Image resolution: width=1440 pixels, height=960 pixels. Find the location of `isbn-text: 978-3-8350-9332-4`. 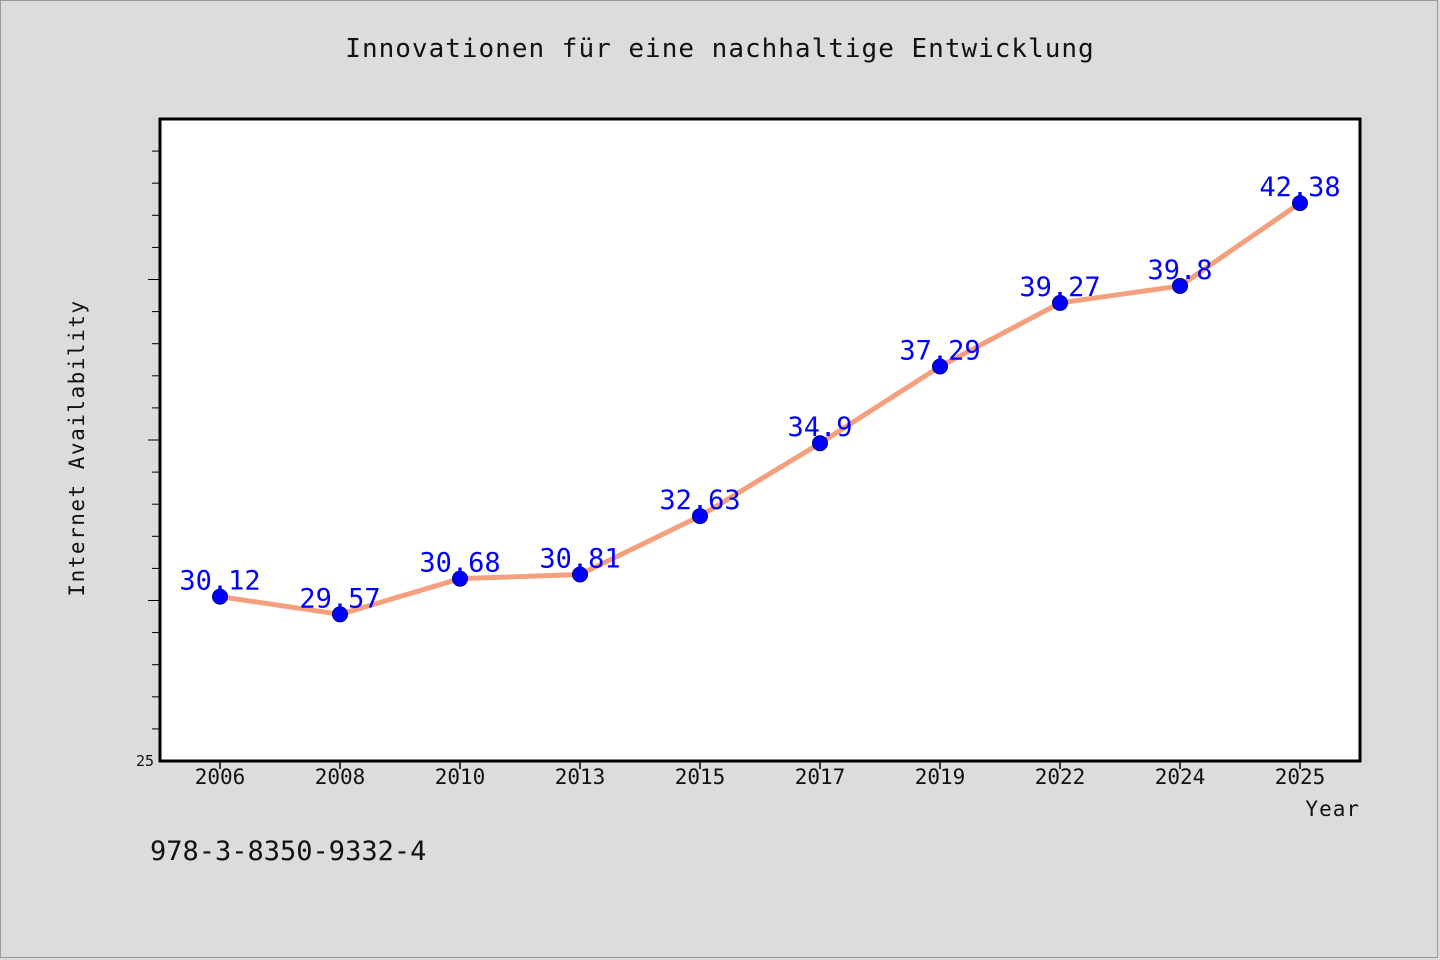

isbn-text: 978-3-8350-9332-4 is located at coordinates (288, 851).